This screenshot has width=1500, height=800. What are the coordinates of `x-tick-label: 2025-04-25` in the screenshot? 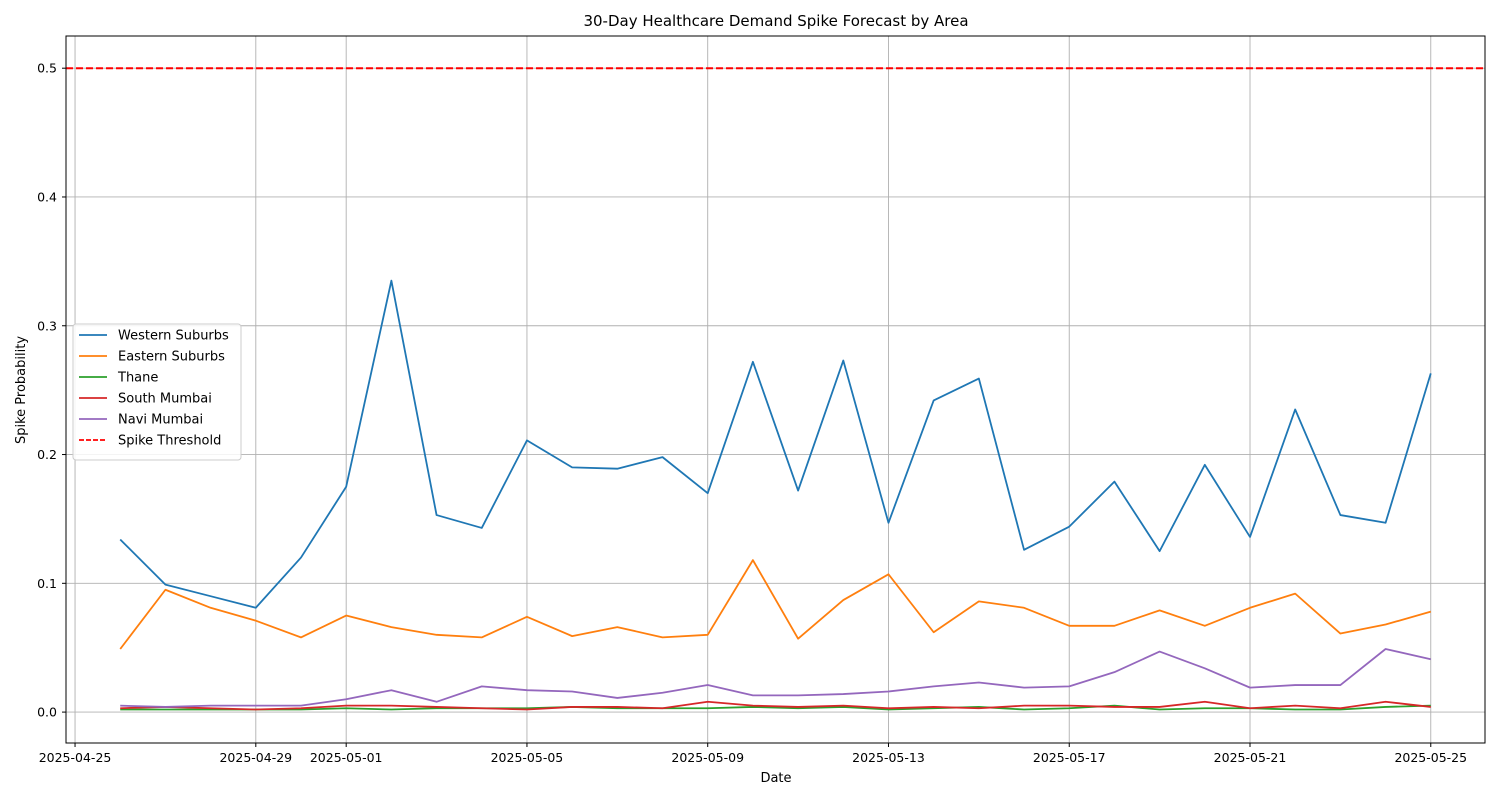 It's located at (75, 757).